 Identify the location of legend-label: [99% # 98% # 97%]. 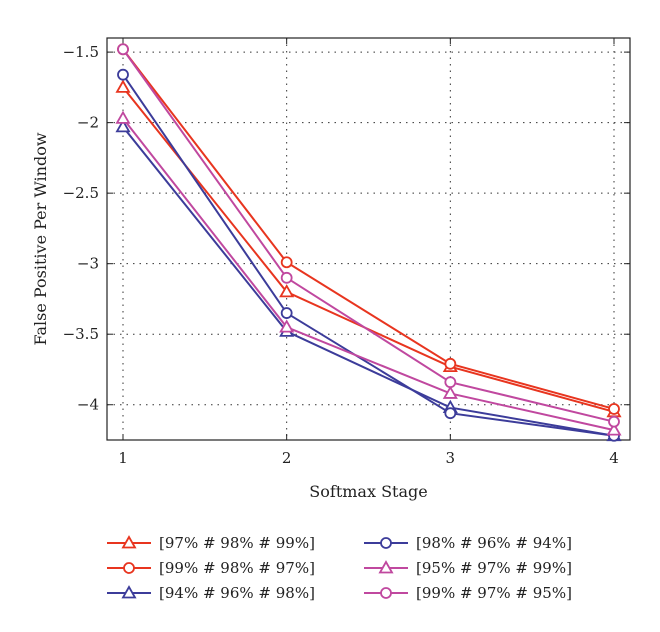
(237, 568).